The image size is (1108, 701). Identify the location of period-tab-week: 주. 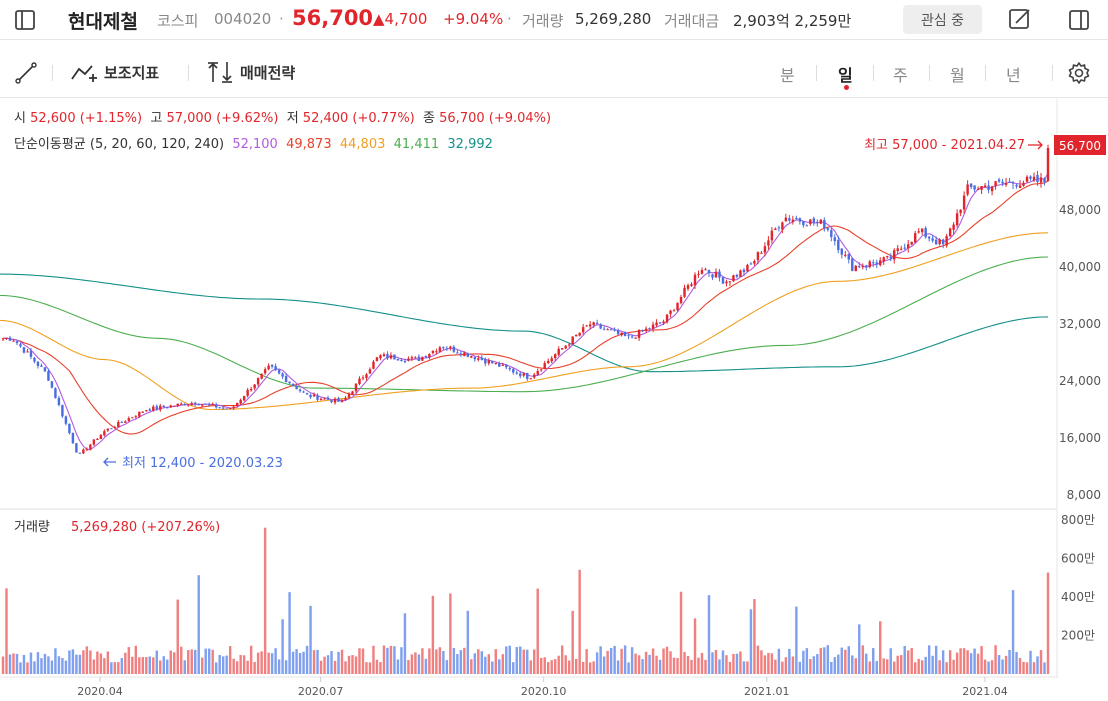
(900, 75).